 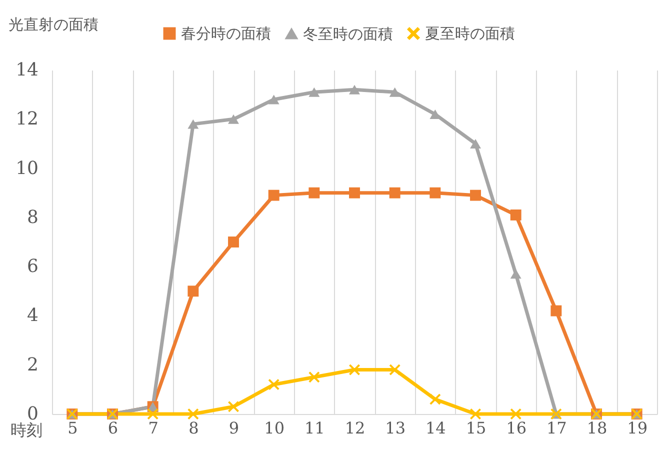 What do you see at coordinates (516, 428) in the screenshot?
I see `x-tick-label: 16` at bounding box center [516, 428].